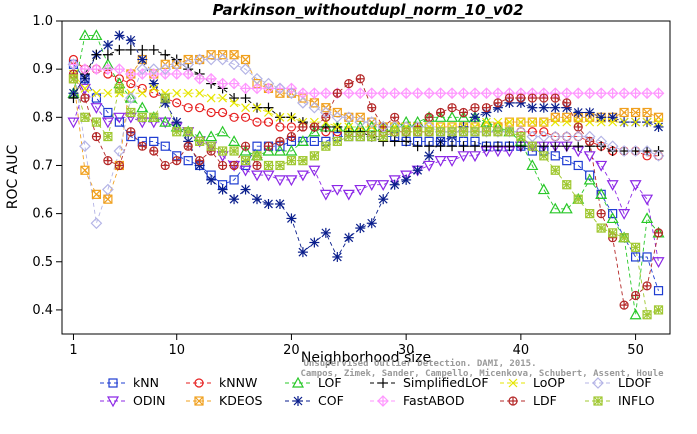 The width and height of the screenshot is (697, 434). I want to click on legend-label-cof: COF, so click(331, 400).